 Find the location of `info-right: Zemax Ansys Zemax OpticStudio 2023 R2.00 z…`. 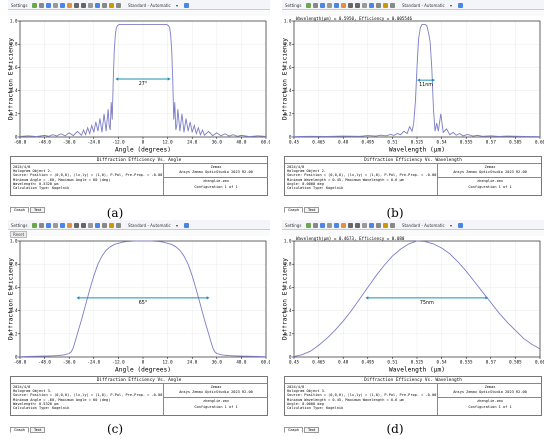

info-right: Zemax Ansys Zemax OpticStudio 2023 R2.00 z… is located at coordinates (215, 179).